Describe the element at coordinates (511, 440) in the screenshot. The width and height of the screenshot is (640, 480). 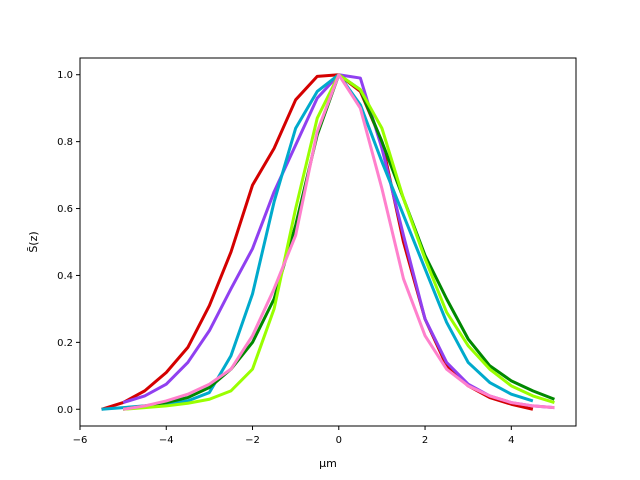
I see `x-tick-label: 4` at that location.